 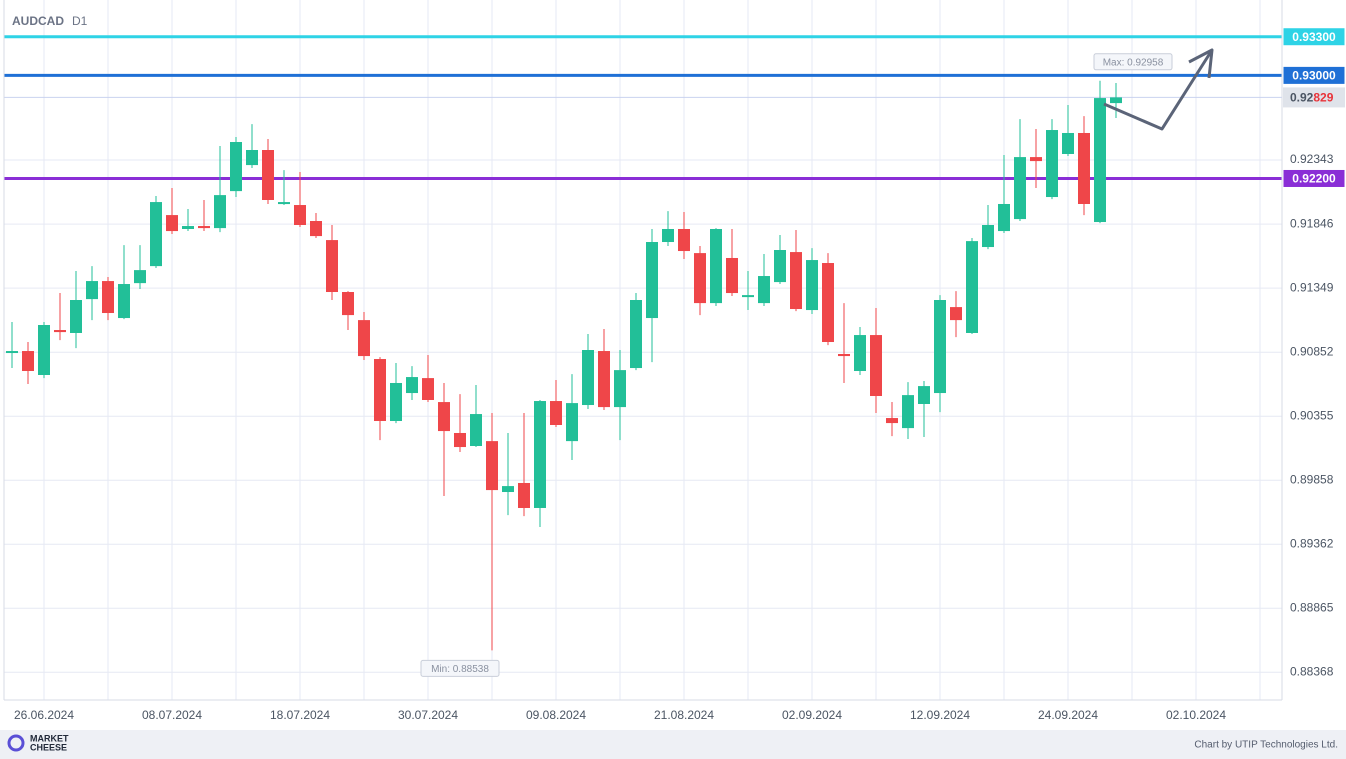 I want to click on x-tick-label: 02.09.2024, so click(x=812, y=715).